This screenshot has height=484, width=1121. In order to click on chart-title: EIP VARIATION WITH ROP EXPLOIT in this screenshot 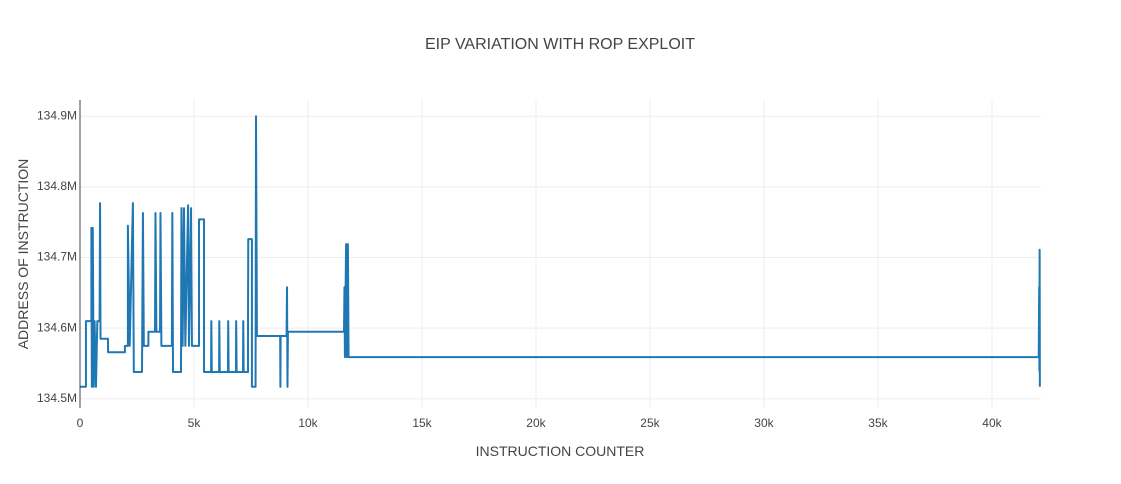, I will do `click(560, 44)`.